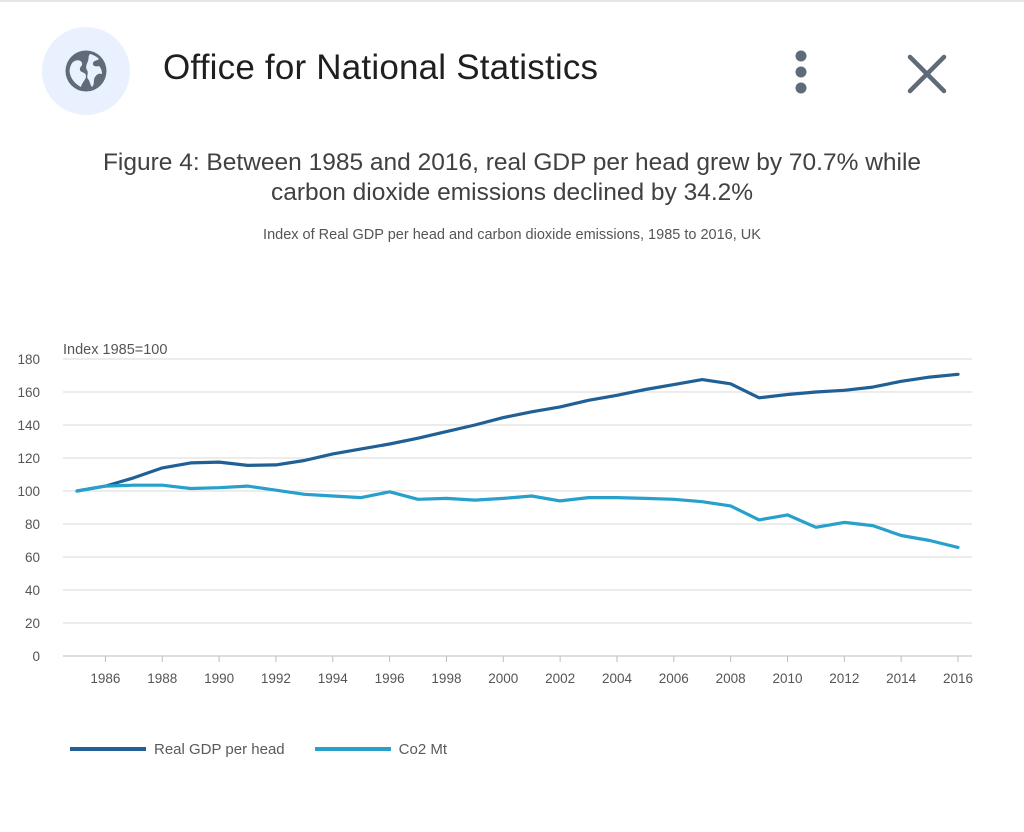  Describe the element at coordinates (352, 749) in the screenshot. I see `legend-swatch-co2` at that location.